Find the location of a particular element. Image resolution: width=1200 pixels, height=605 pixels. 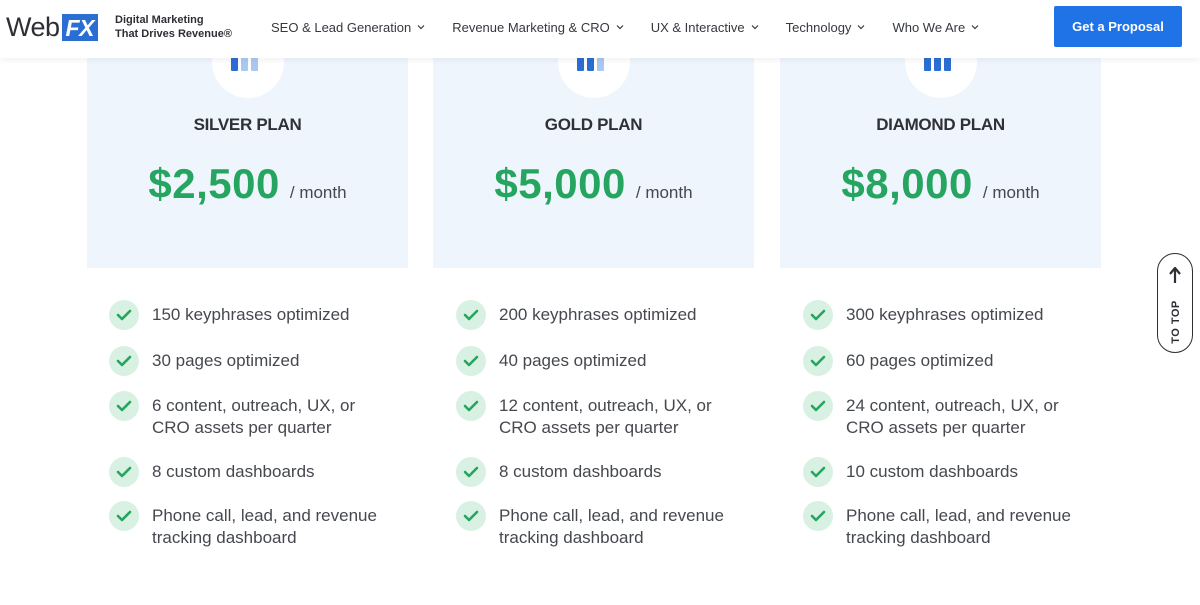

nav-item-who-we-are: Who We Are is located at coordinates (935, 27).